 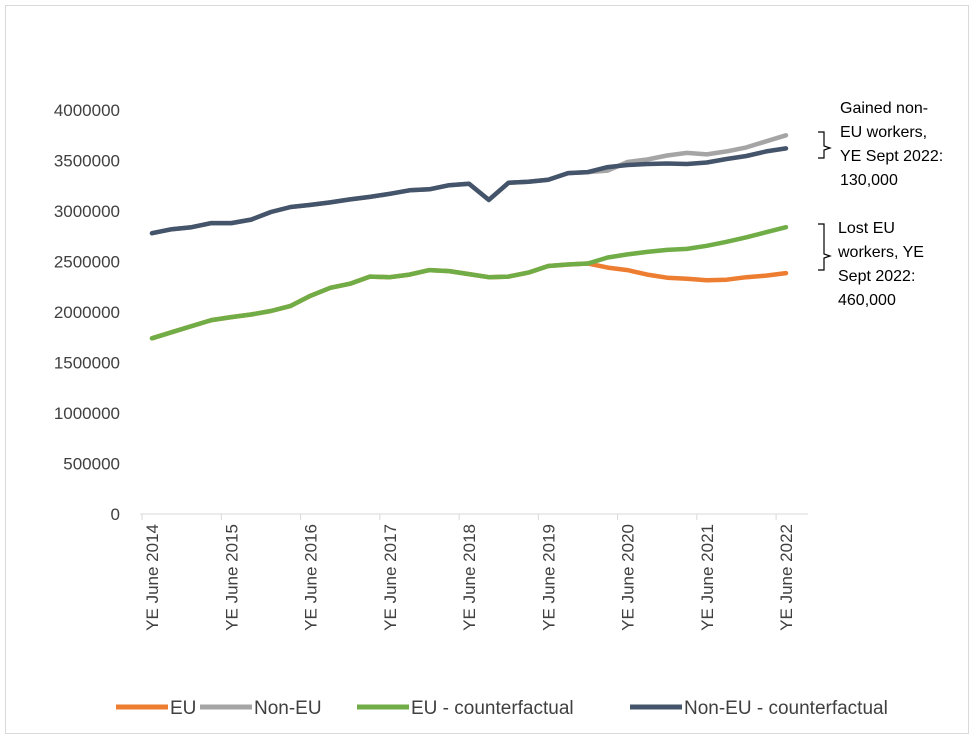 I want to click on y-tick-label: 1500000, so click(x=87, y=363).